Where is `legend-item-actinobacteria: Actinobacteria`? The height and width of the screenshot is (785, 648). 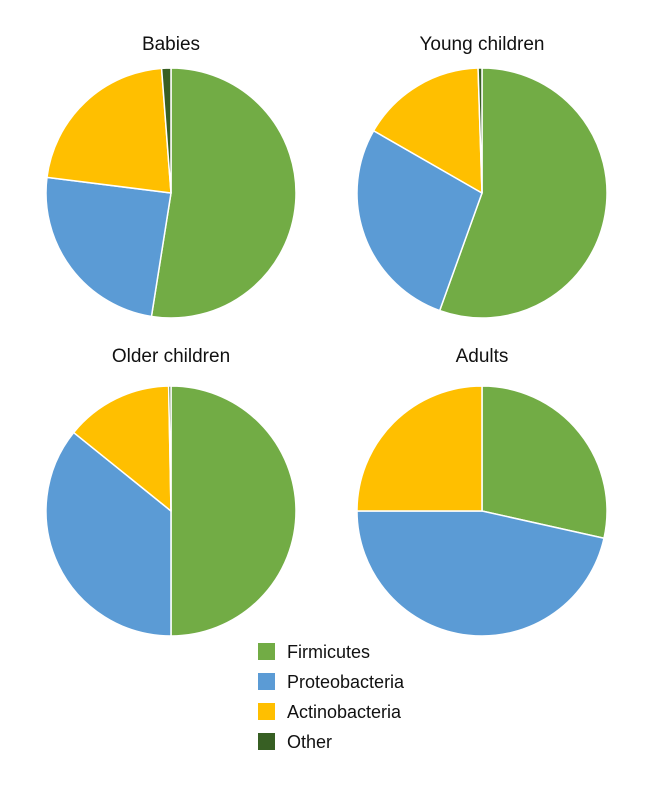
legend-item-actinobacteria: Actinobacteria is located at coordinates (330, 712).